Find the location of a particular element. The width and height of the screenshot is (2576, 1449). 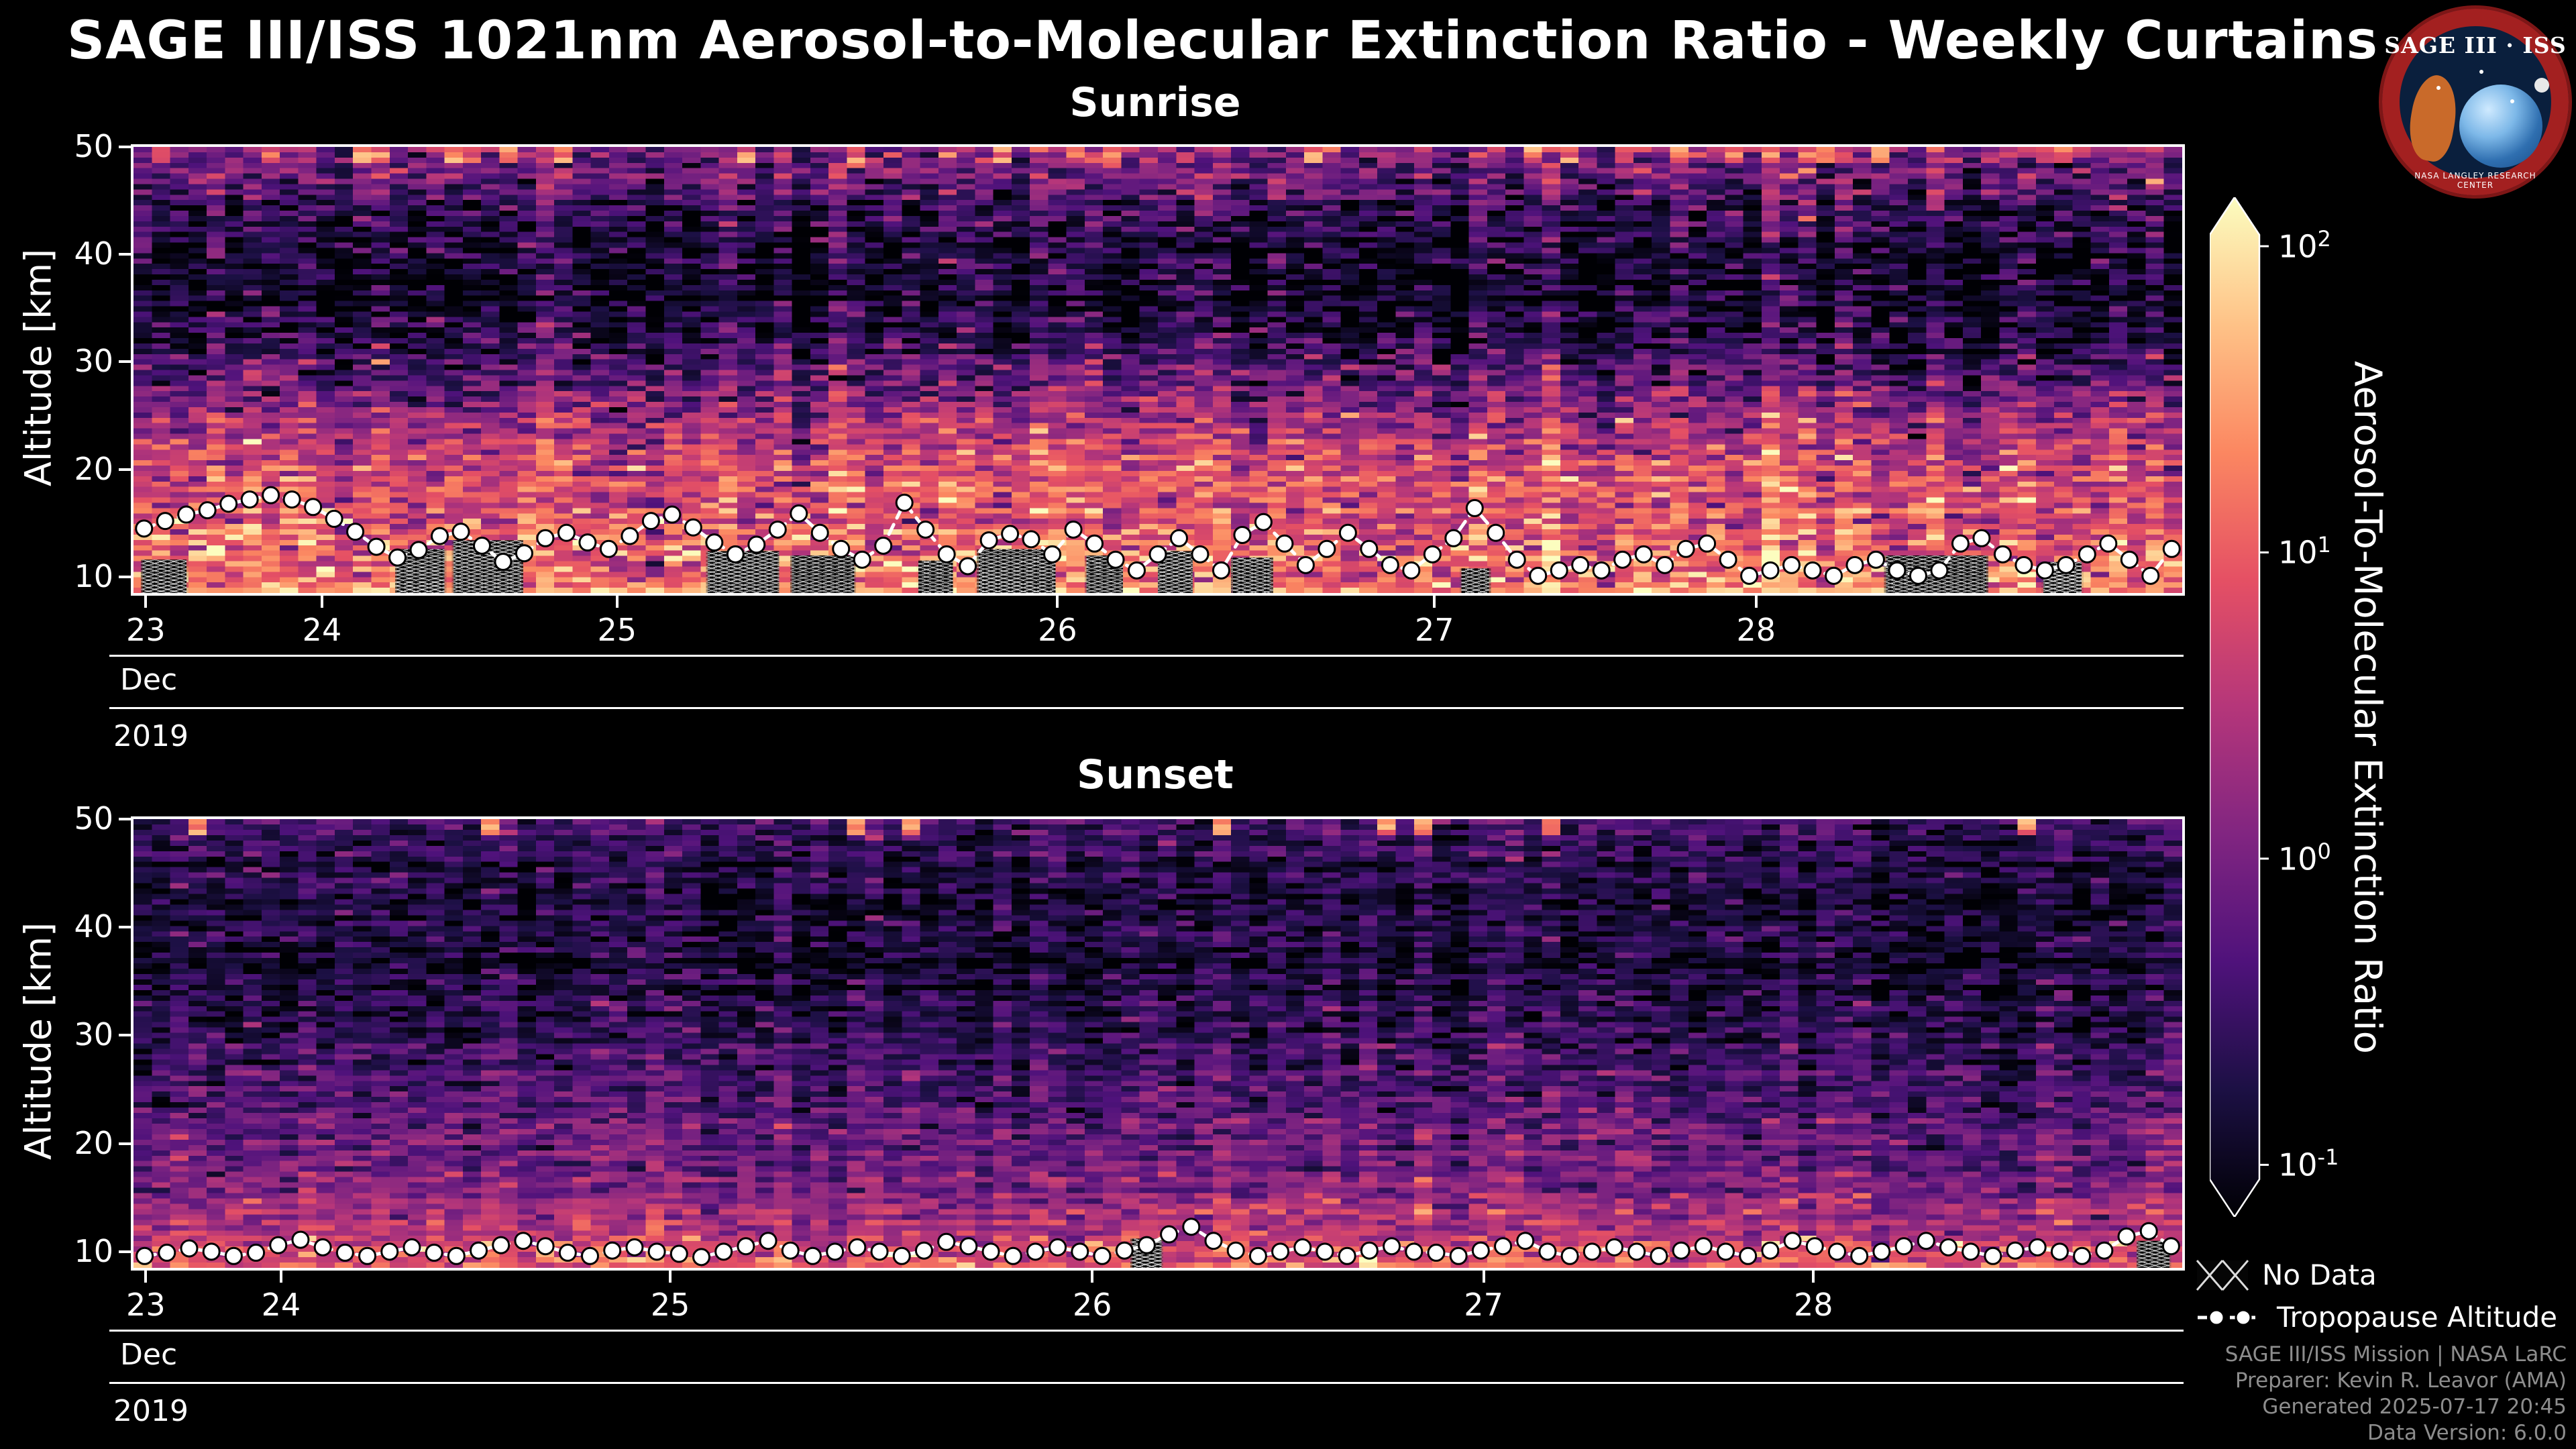

y-tick-label: 30 is located at coordinates (93, 361).